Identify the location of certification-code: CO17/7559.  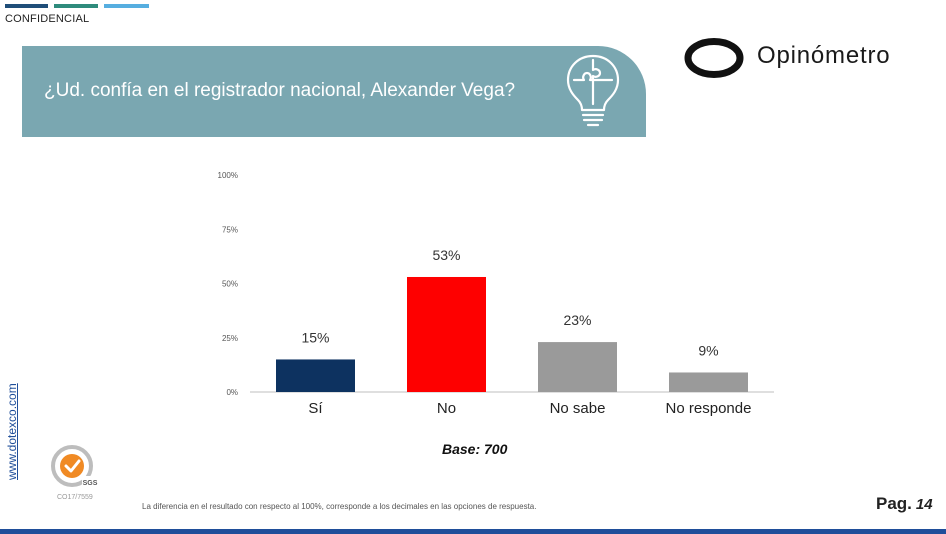
(75, 497).